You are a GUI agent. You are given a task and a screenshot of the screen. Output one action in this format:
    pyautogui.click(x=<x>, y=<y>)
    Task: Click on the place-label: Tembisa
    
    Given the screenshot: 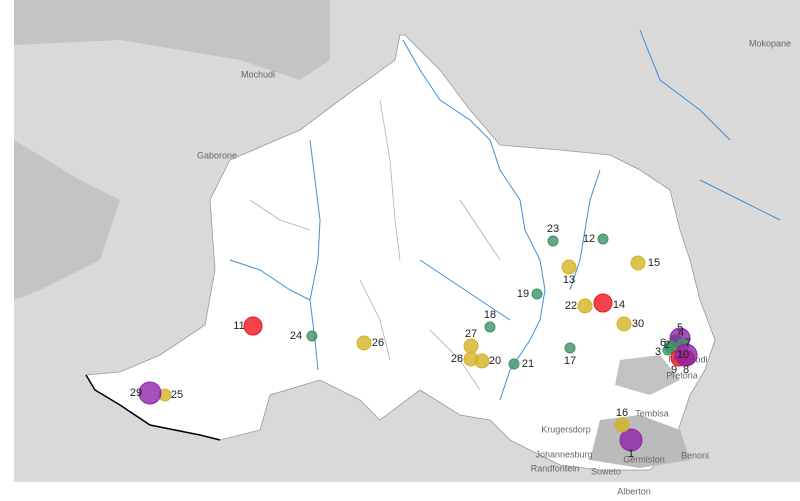 What is the action you would take?
    pyautogui.click(x=652, y=413)
    